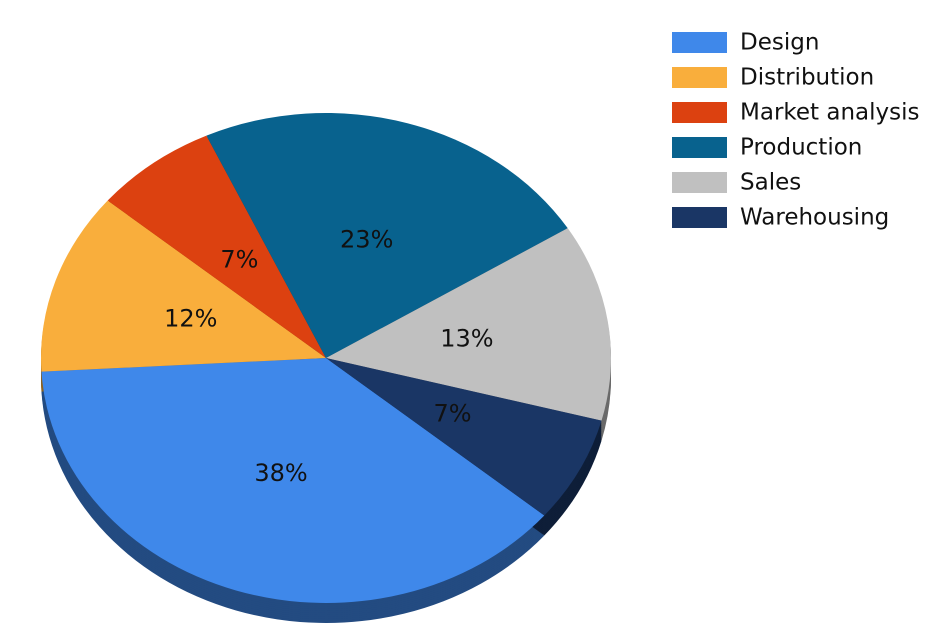  What do you see at coordinates (801, 148) in the screenshot?
I see `legend-label: Production` at bounding box center [801, 148].